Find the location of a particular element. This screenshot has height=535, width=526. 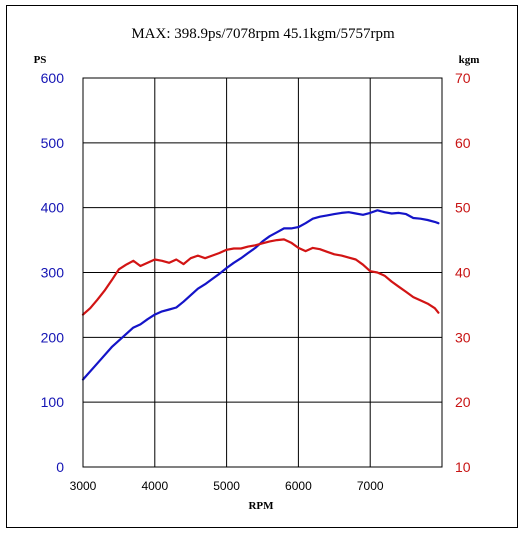

x-tick-label: 5000 is located at coordinates (226, 486).